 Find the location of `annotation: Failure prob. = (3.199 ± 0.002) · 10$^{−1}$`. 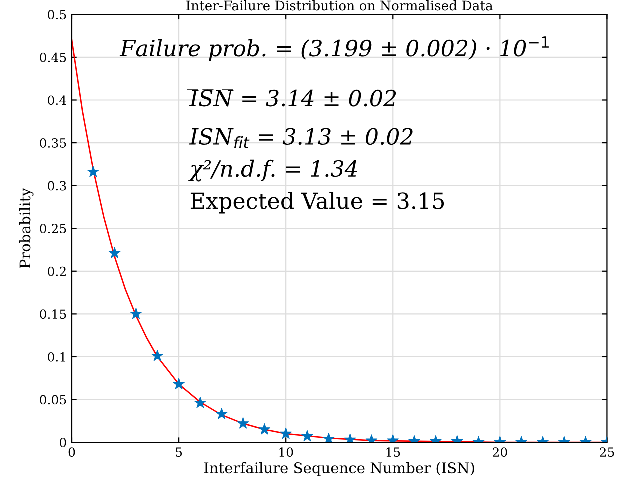

annotation: Failure prob. = (3.199 ± 0.002) · 10$^{−1}$ is located at coordinates (334, 49).